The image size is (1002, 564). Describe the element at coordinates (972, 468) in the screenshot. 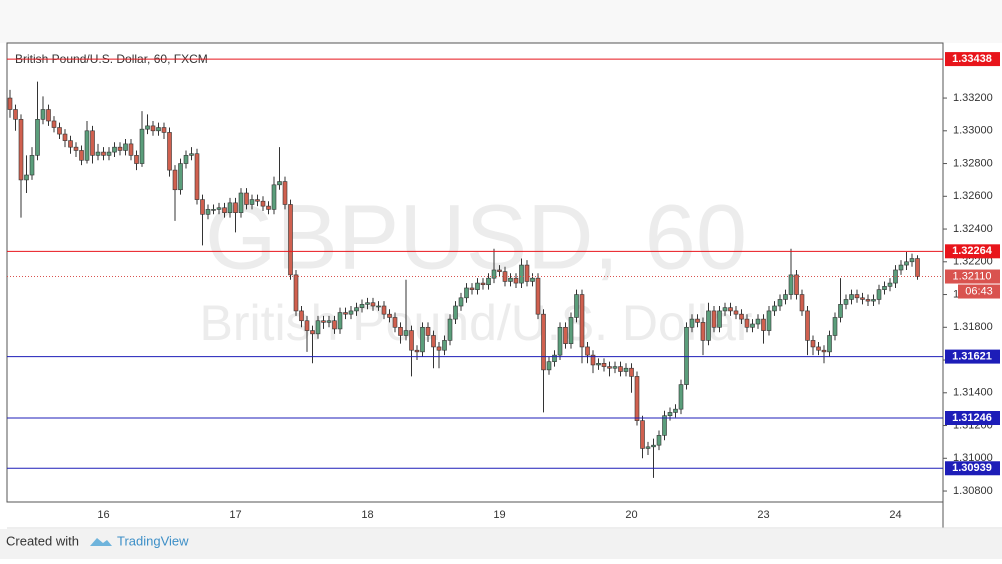

I see `level-label: 1.30939` at that location.